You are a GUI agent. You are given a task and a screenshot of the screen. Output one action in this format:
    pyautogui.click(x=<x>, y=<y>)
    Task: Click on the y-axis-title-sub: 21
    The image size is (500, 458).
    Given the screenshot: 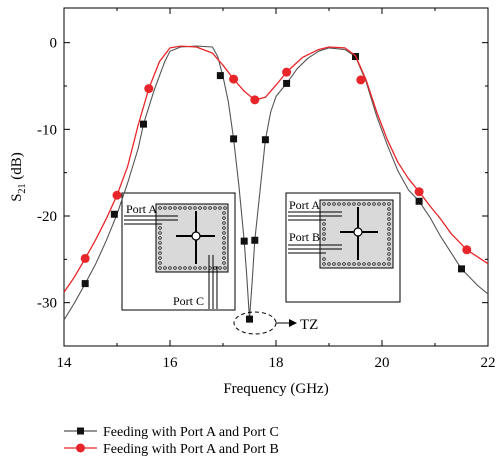 What is the action you would take?
    pyautogui.click(x=22, y=188)
    